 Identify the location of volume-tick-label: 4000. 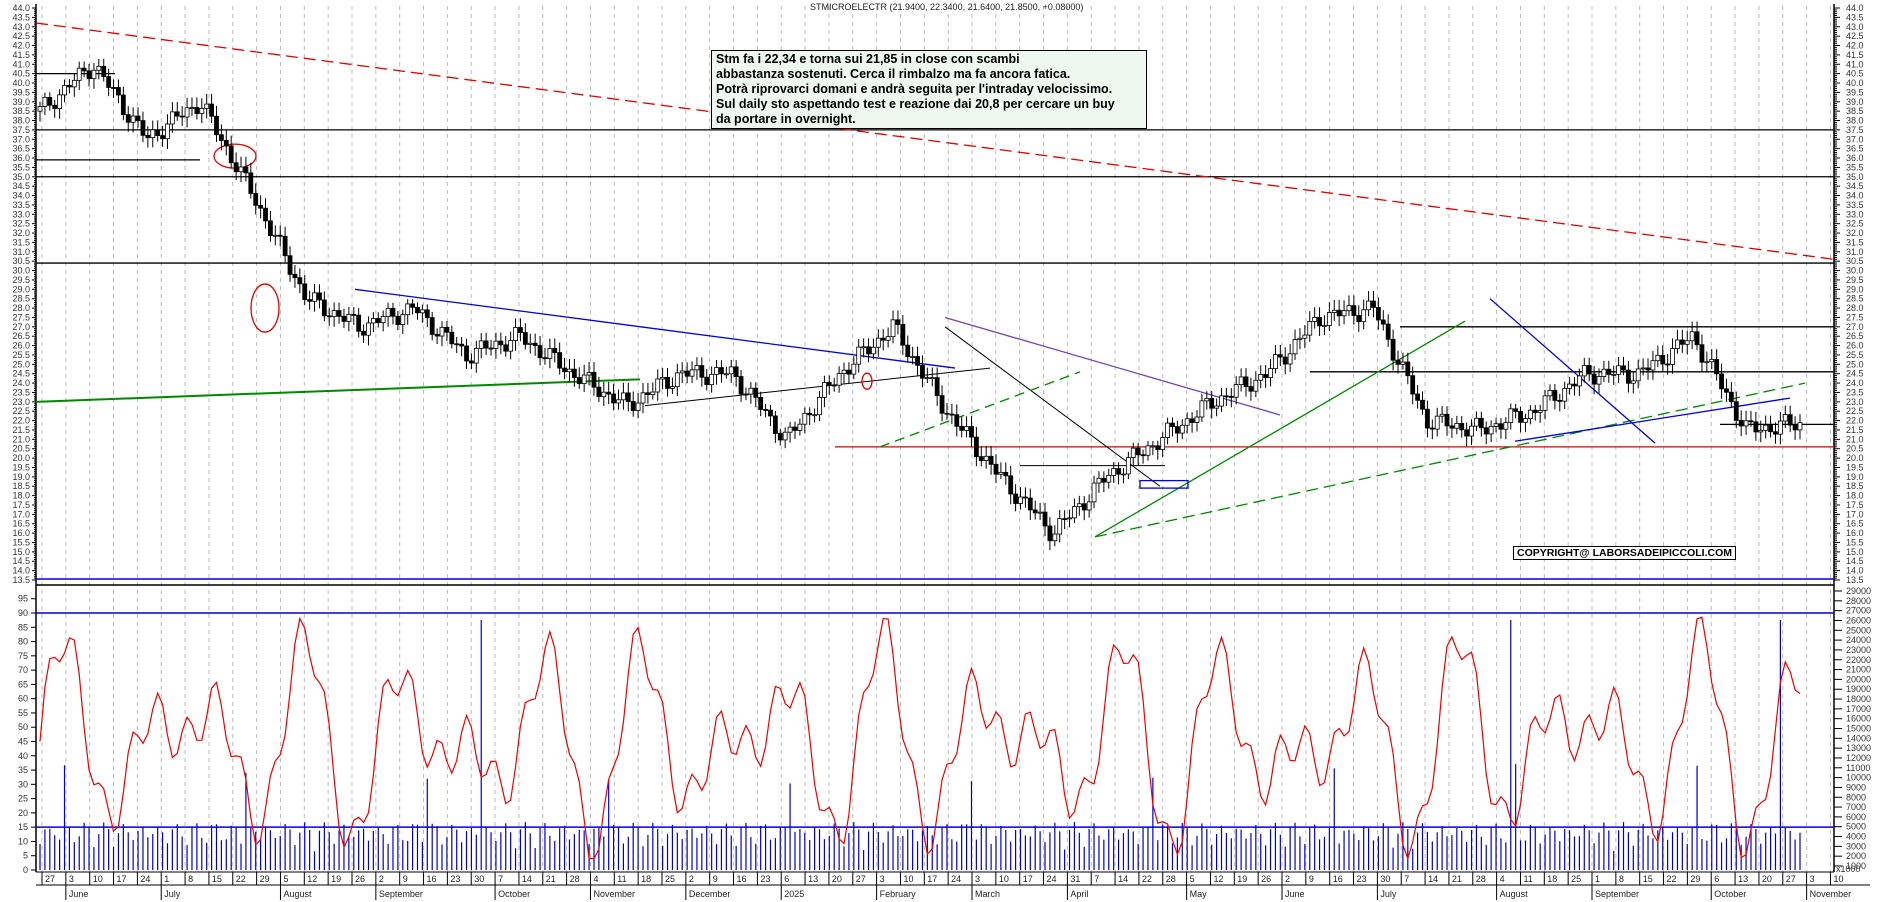
(1856, 837).